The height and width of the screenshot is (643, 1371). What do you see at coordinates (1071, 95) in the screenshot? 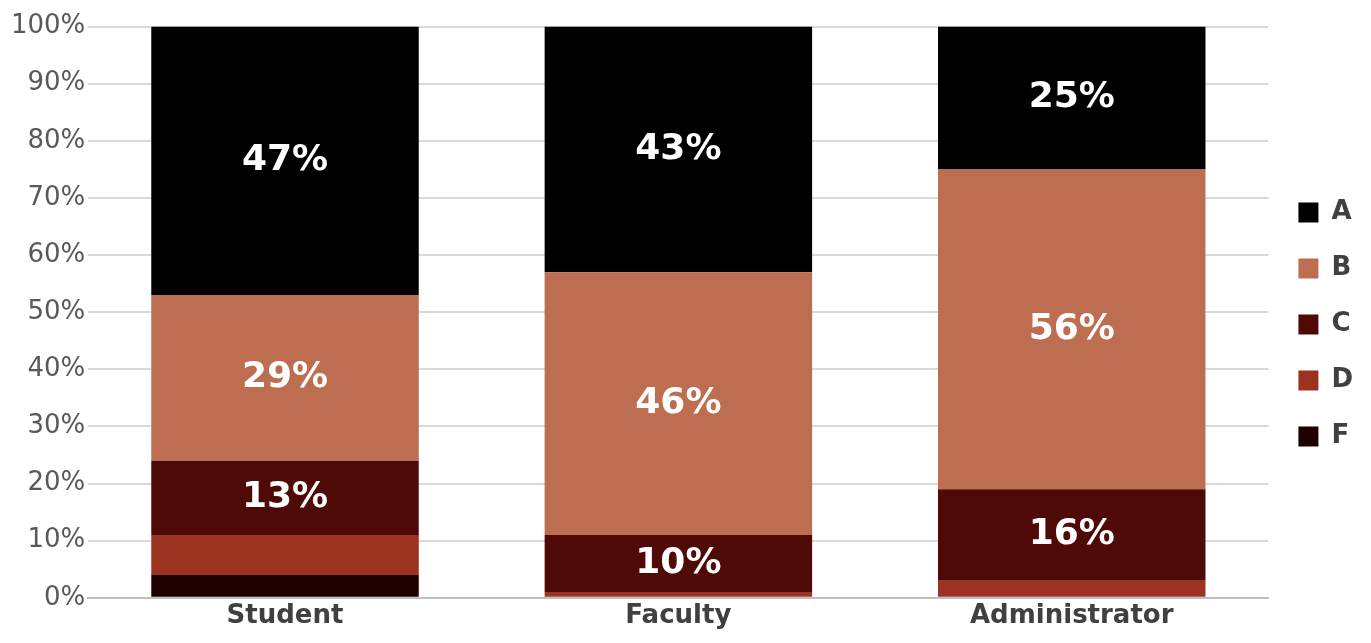
I see `data-label: 25%` at bounding box center [1071, 95].